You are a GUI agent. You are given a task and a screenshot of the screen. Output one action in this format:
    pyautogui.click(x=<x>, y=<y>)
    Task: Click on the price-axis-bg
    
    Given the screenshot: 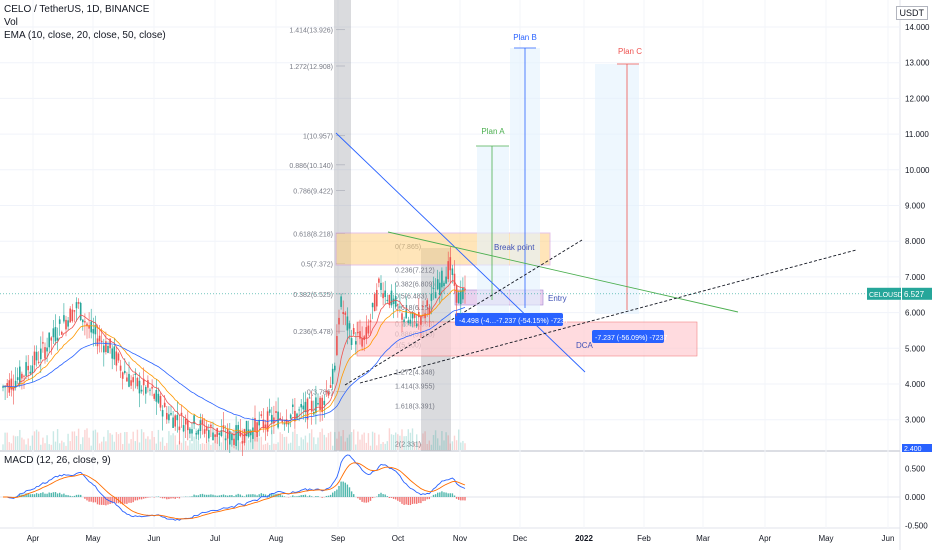 What is the action you would take?
    pyautogui.click(x=916, y=275)
    